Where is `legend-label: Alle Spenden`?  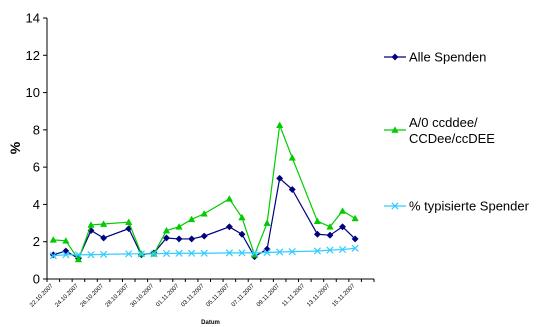
legend-label: Alle Spenden is located at coordinates (447, 57).